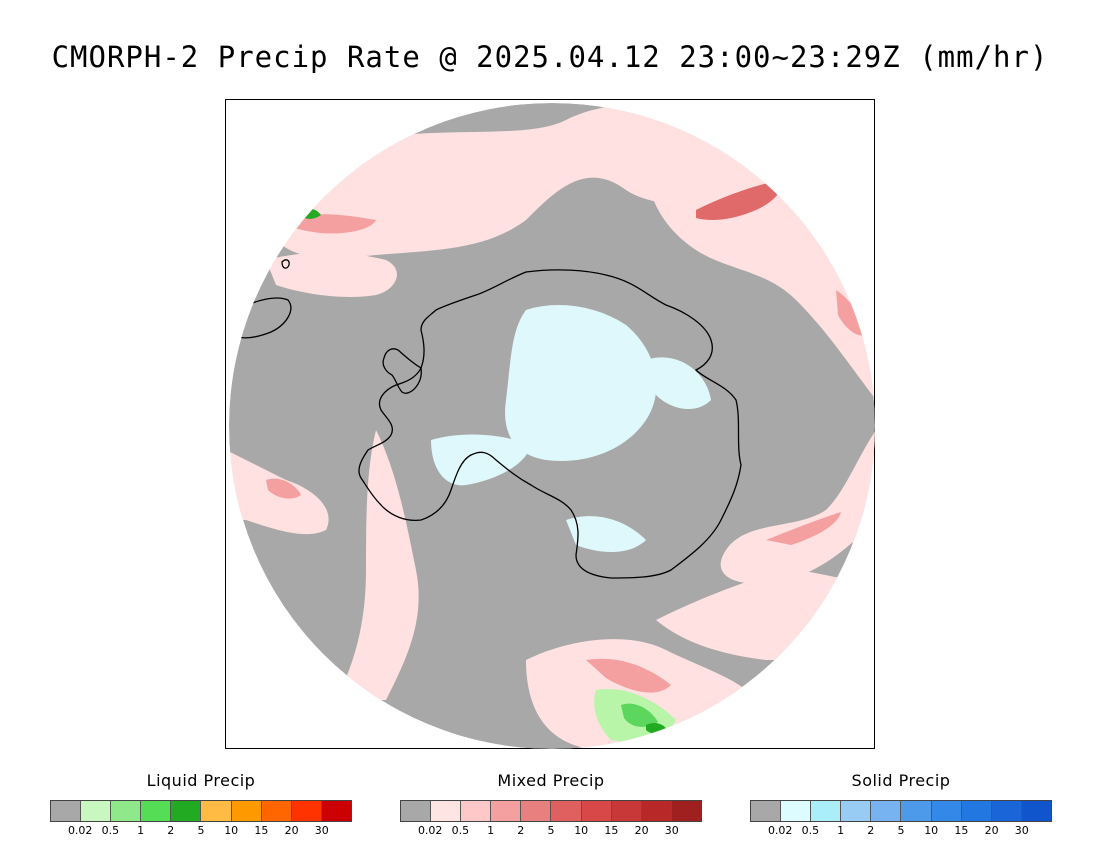 Image resolution: width=1100 pixels, height=850 pixels. Describe the element at coordinates (606, 534) in the screenshot. I see `solid-precip-coastal-strip` at that location.